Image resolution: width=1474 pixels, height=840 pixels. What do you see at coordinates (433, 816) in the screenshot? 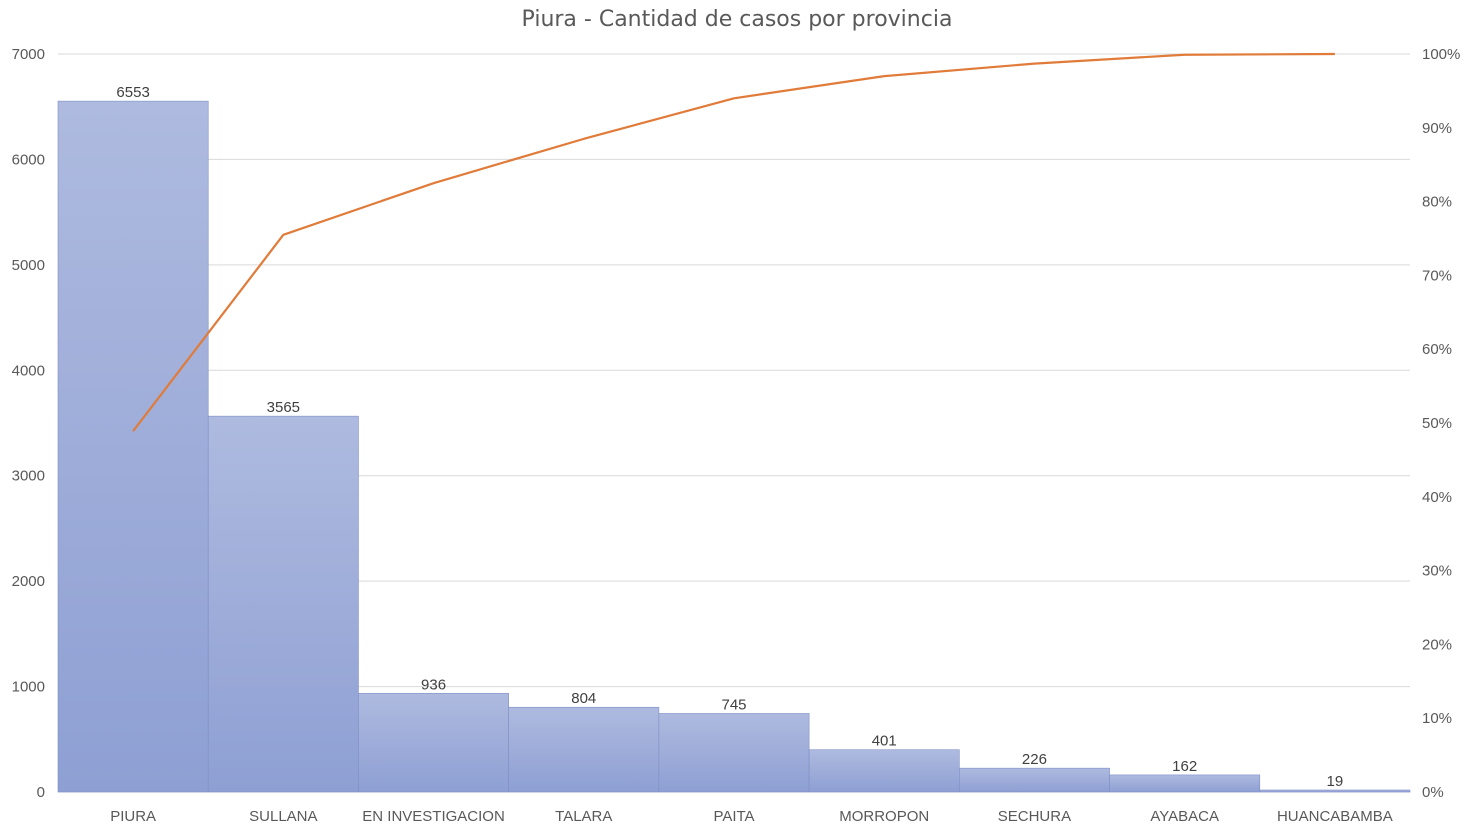
I see `x-category-label: EN INVESTIGACION` at bounding box center [433, 816].